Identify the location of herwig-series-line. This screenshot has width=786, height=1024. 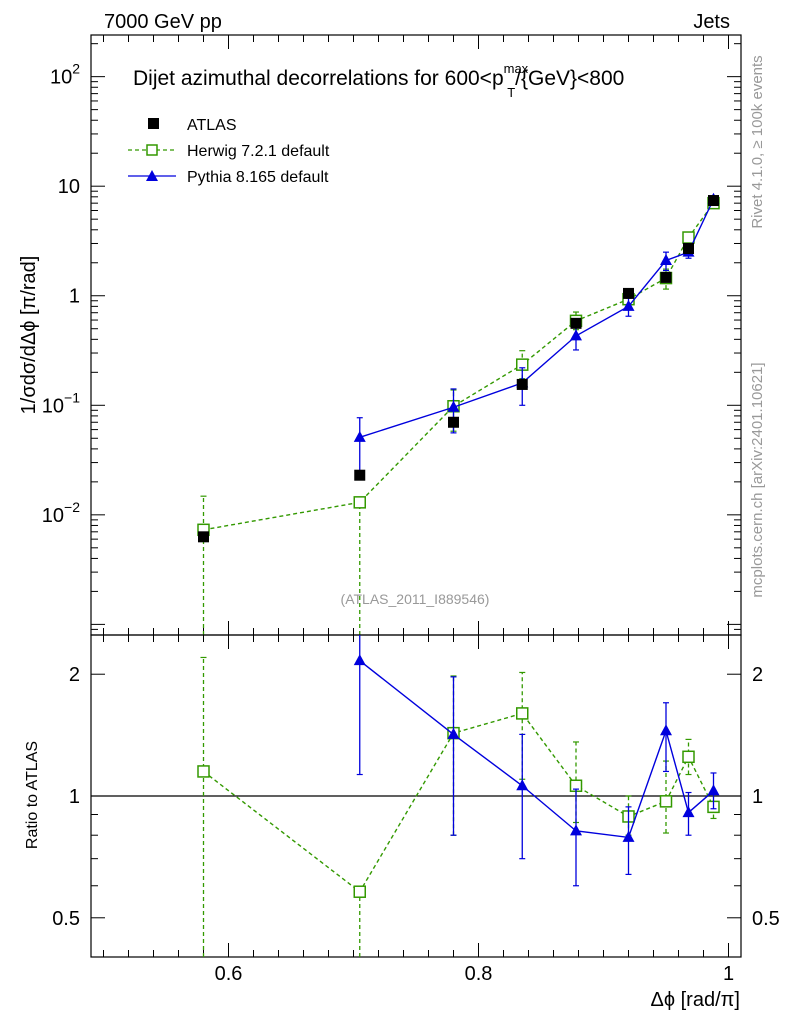
(459, 802).